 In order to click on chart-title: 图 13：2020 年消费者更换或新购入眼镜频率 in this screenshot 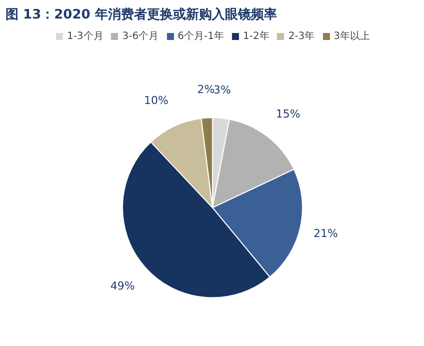, I will do `click(141, 14)`.